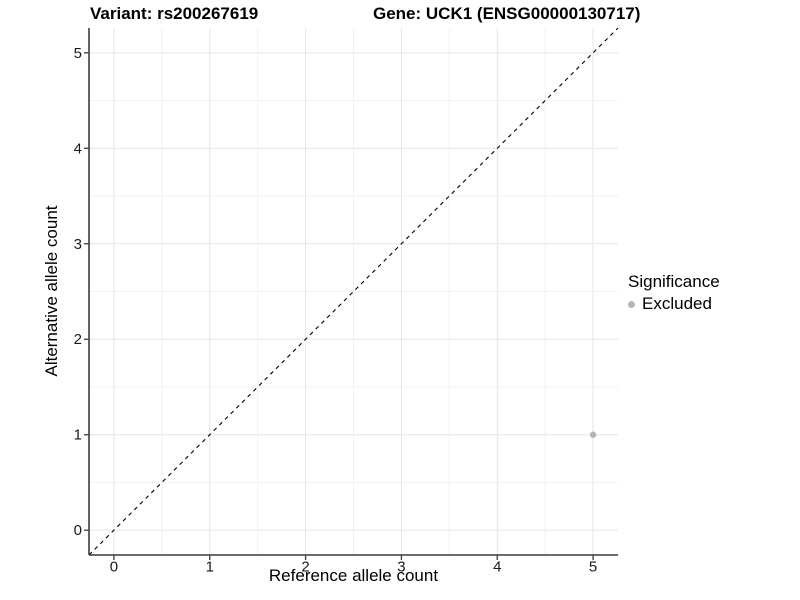 The image size is (800, 600). What do you see at coordinates (593, 567) in the screenshot?
I see `x-tick-label: 5` at bounding box center [593, 567].